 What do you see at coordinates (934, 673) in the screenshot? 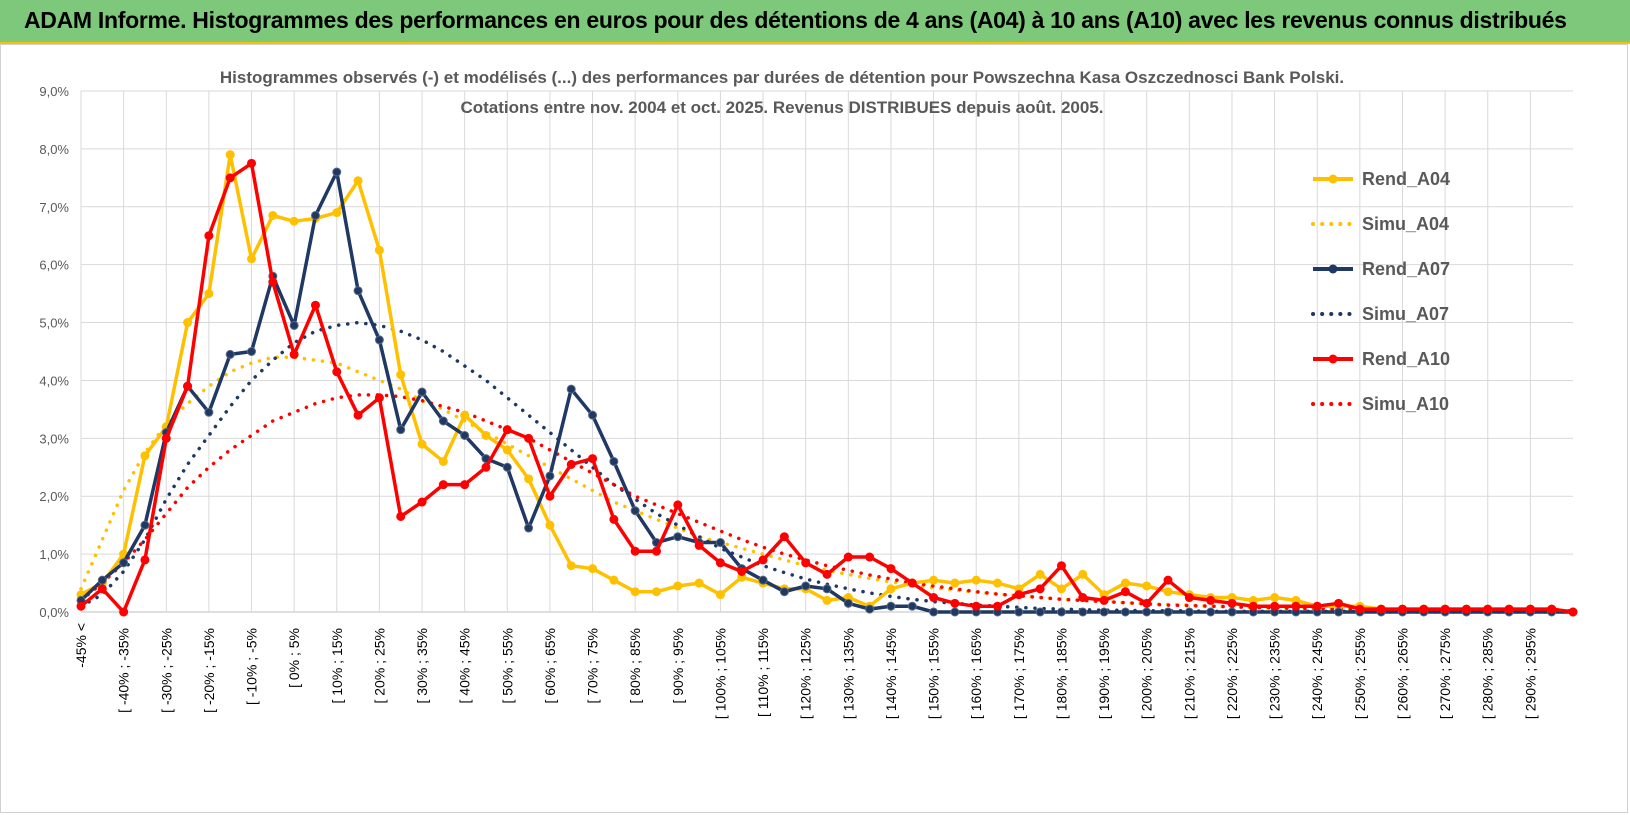
I see `x-tick-label: [ 150% ; 155%` at bounding box center [934, 673].